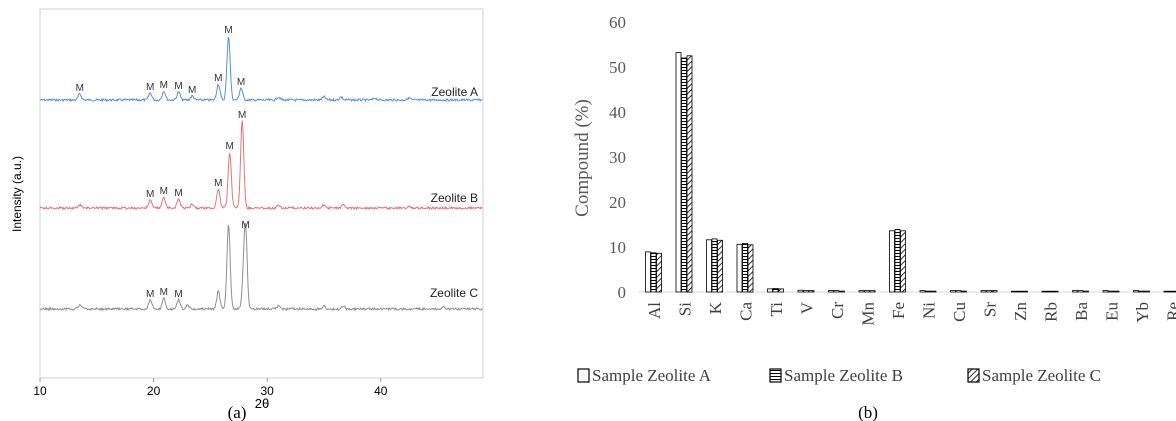 The width and height of the screenshot is (1176, 421). I want to click on bar-category-label: Ba, so click(1081, 311).